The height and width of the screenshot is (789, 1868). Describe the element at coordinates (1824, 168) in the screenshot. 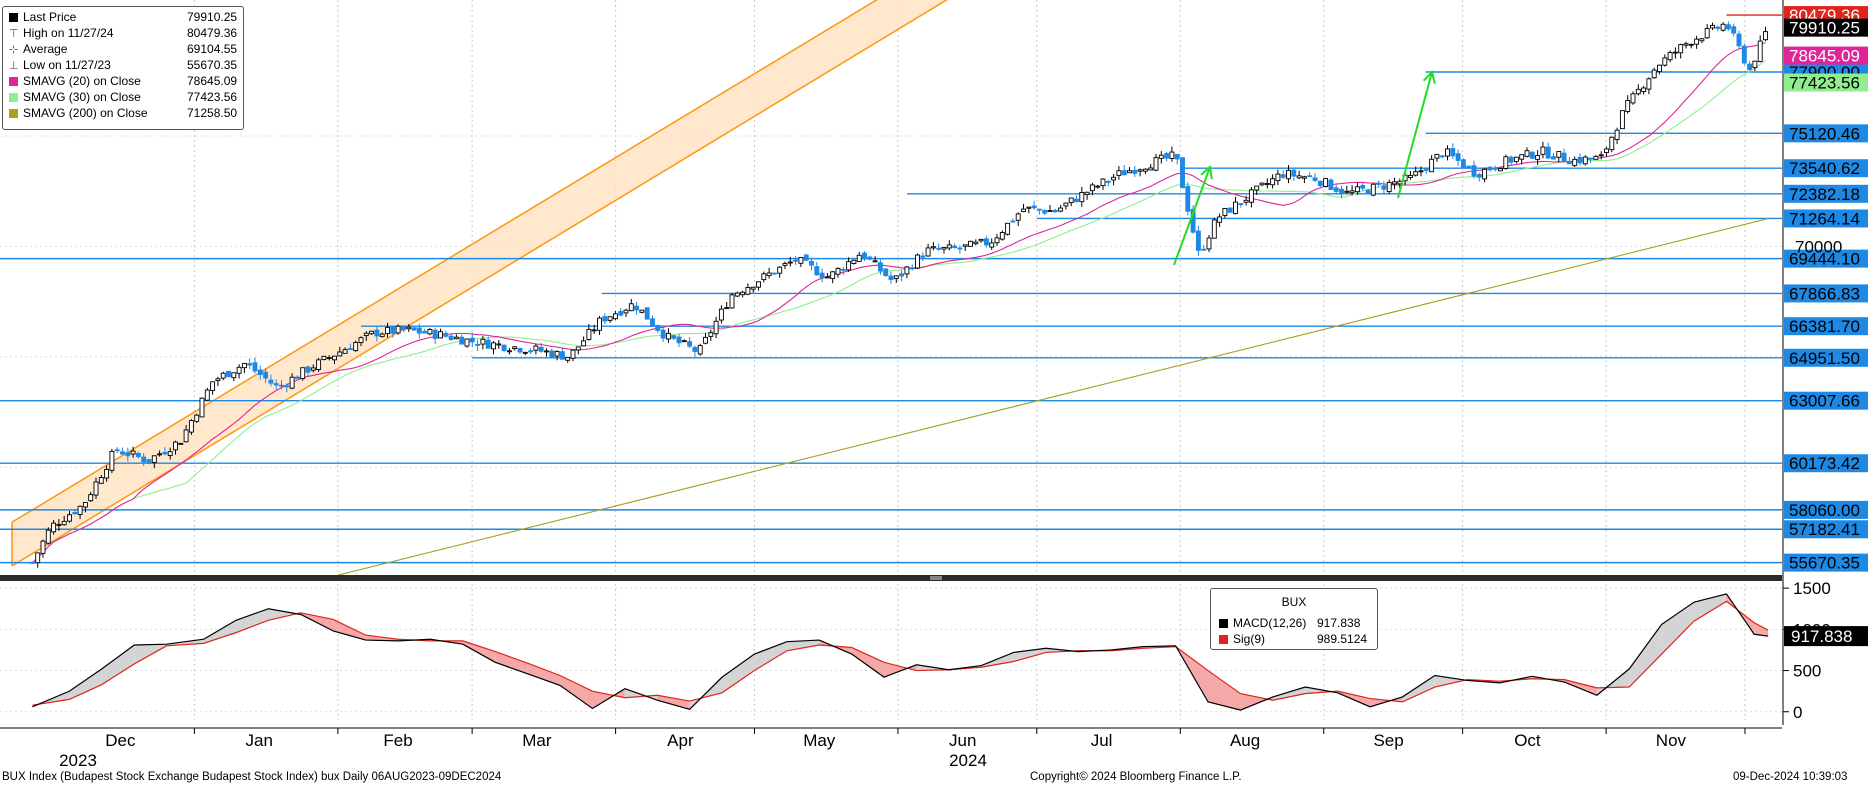

I see `level-label-2: 73540.62` at that location.